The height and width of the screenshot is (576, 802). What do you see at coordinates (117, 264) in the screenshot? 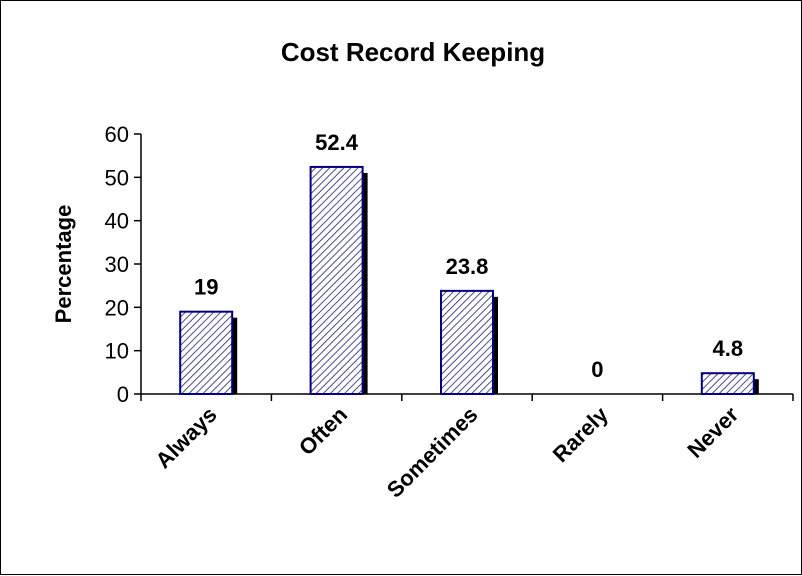
I see `y-tick-label: 30` at bounding box center [117, 264].